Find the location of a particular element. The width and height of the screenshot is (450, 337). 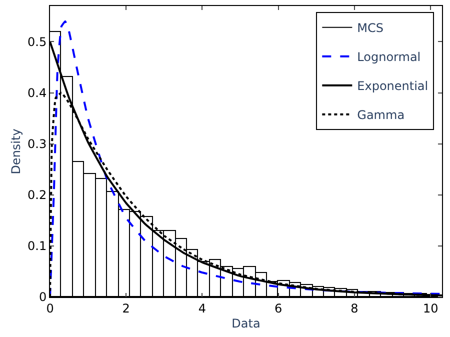

y-tick-label: 0.3 is located at coordinates (37, 144).